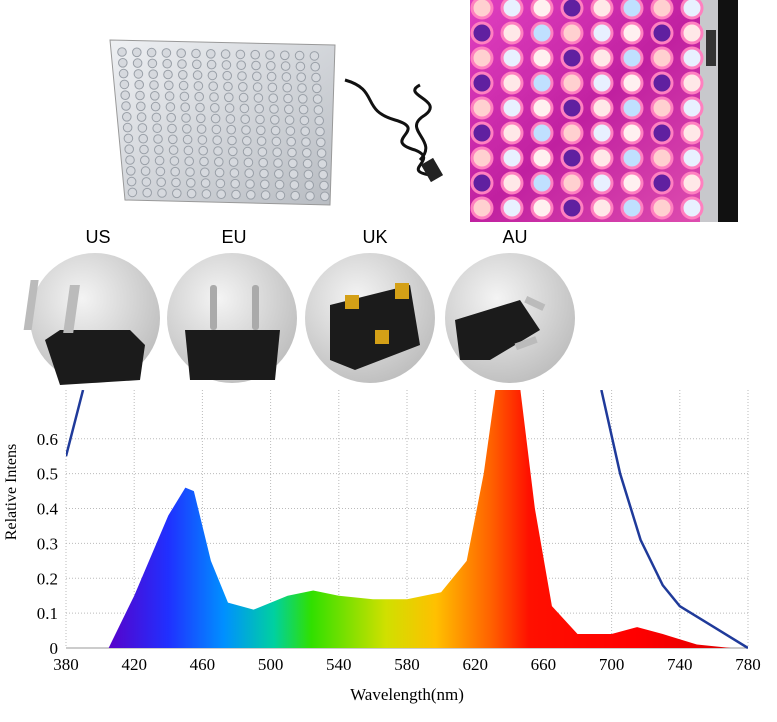  What do you see at coordinates (475, 664) in the screenshot?
I see `x-tick-label: 620` at bounding box center [475, 664].